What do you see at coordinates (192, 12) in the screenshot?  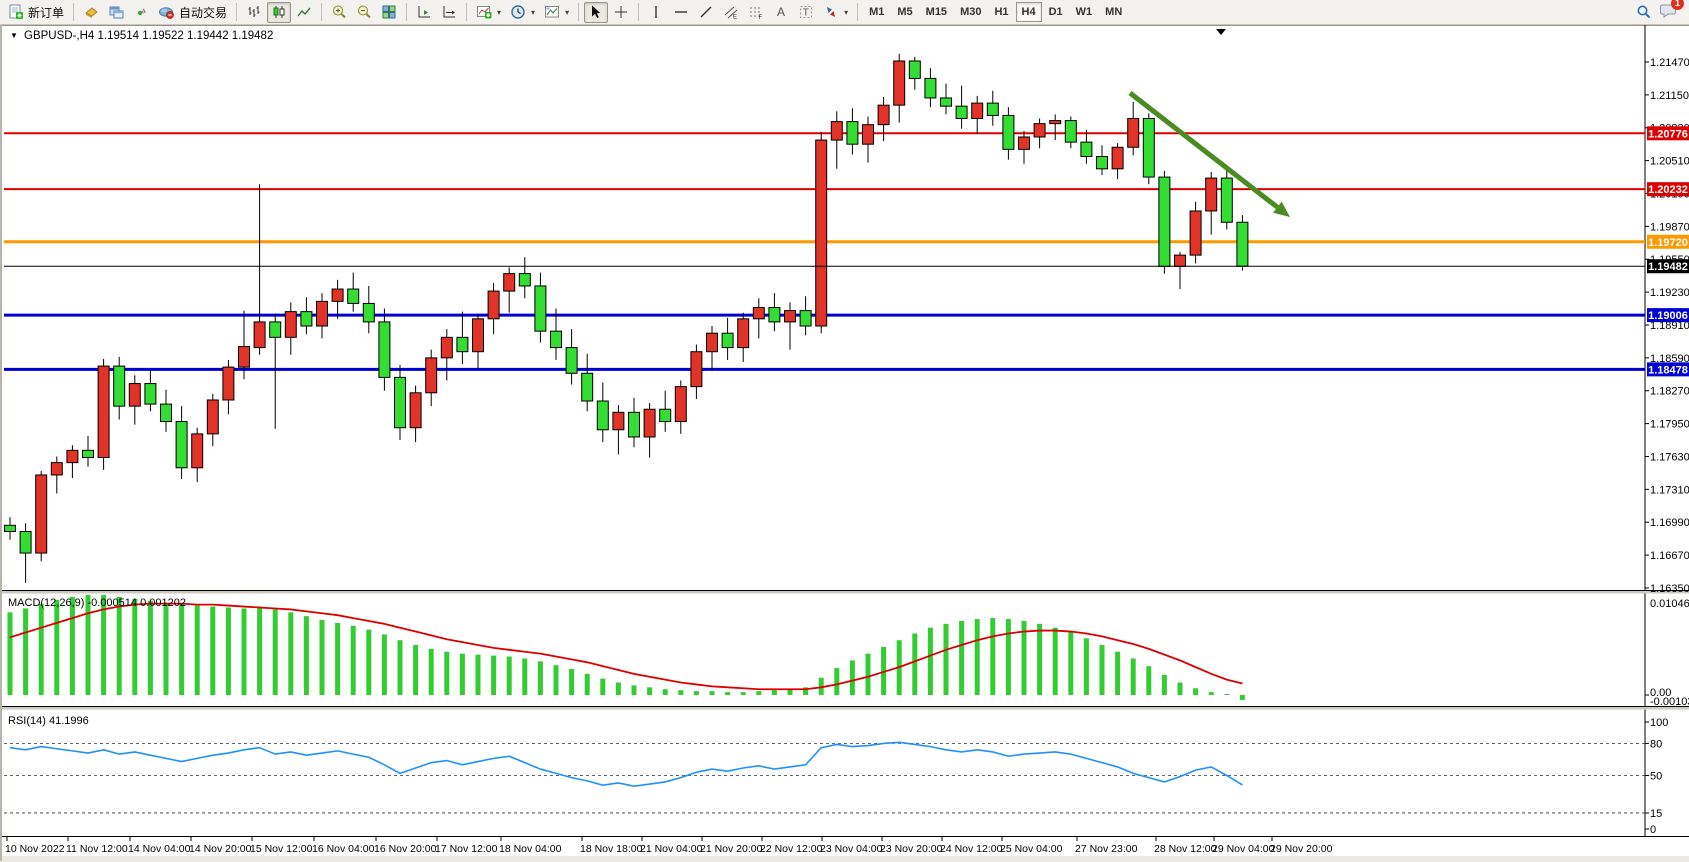 I see `autotrading-button: 自动交易` at bounding box center [192, 12].